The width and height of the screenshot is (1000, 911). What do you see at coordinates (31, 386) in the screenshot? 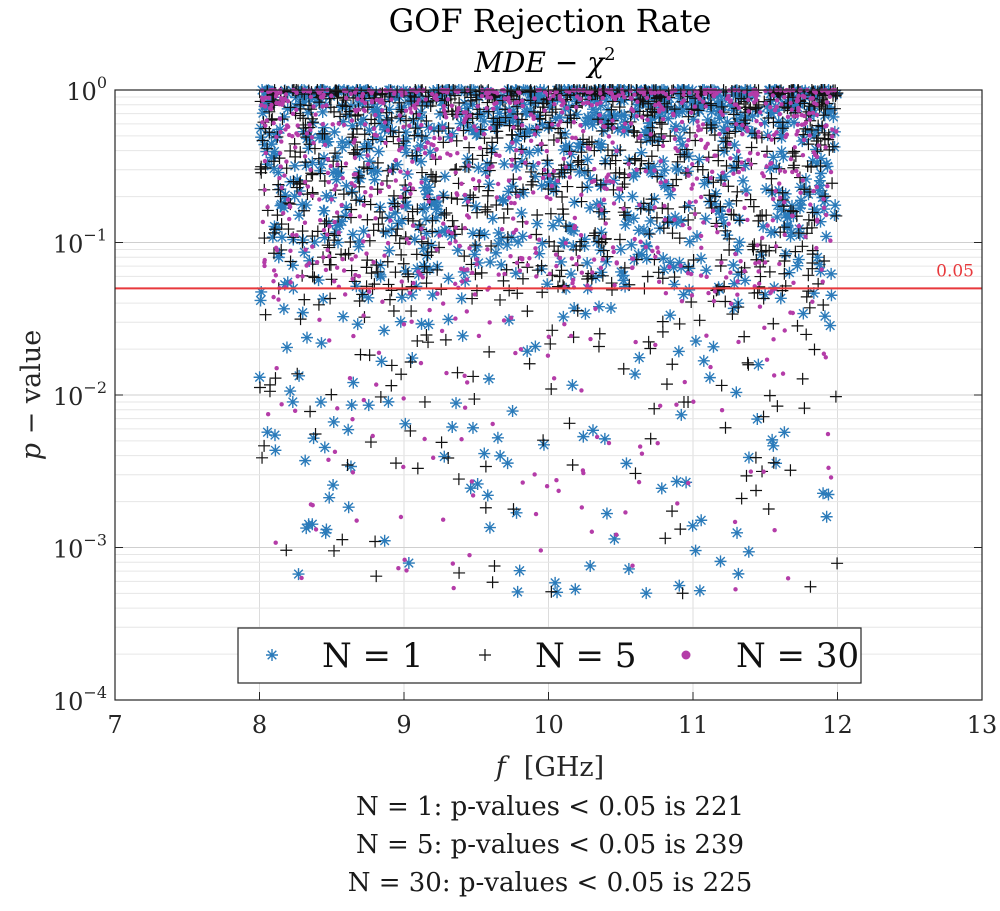
I see `y-axis-rest: − value` at bounding box center [31, 386].